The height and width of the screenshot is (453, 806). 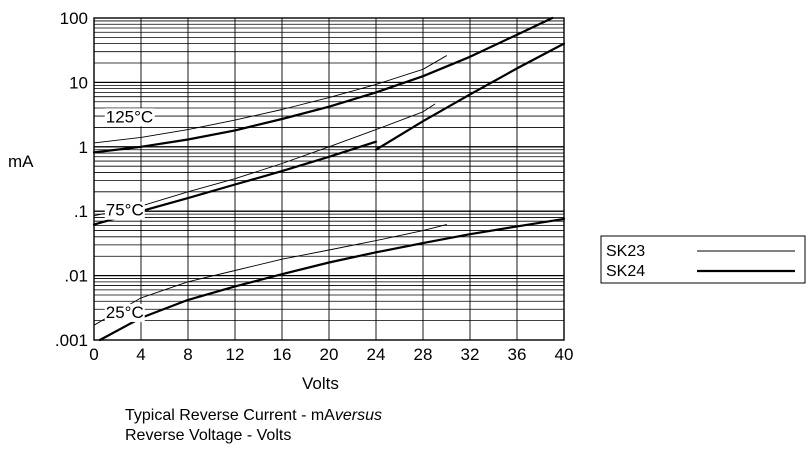 I want to click on caption-line-1: Typical Reverse Current - mAversus, so click(x=253, y=416).